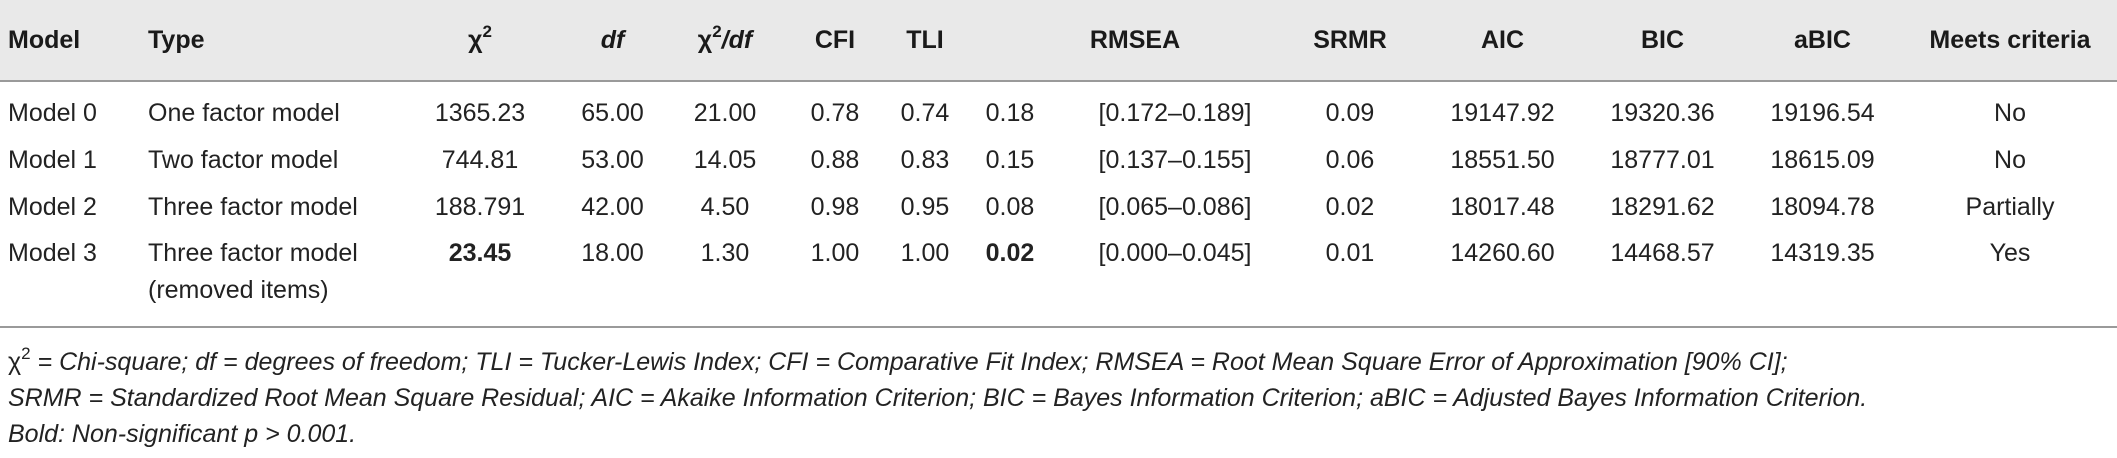 This screenshot has height=458, width=2117. I want to click on cell-model: Model 1, so click(52, 160).